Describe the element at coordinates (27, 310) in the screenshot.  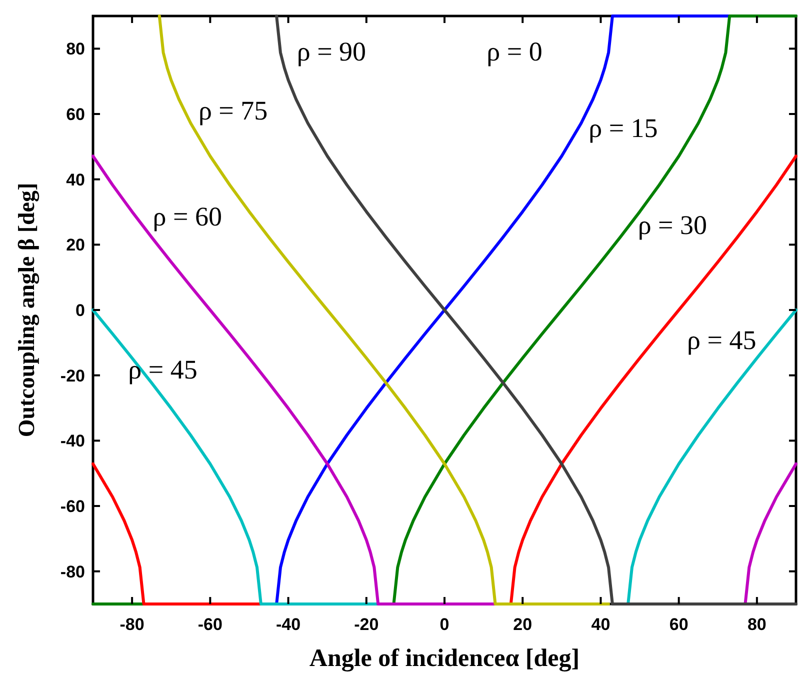
I see `y-axis-title: Outcoupling angle β [deg]` at that location.